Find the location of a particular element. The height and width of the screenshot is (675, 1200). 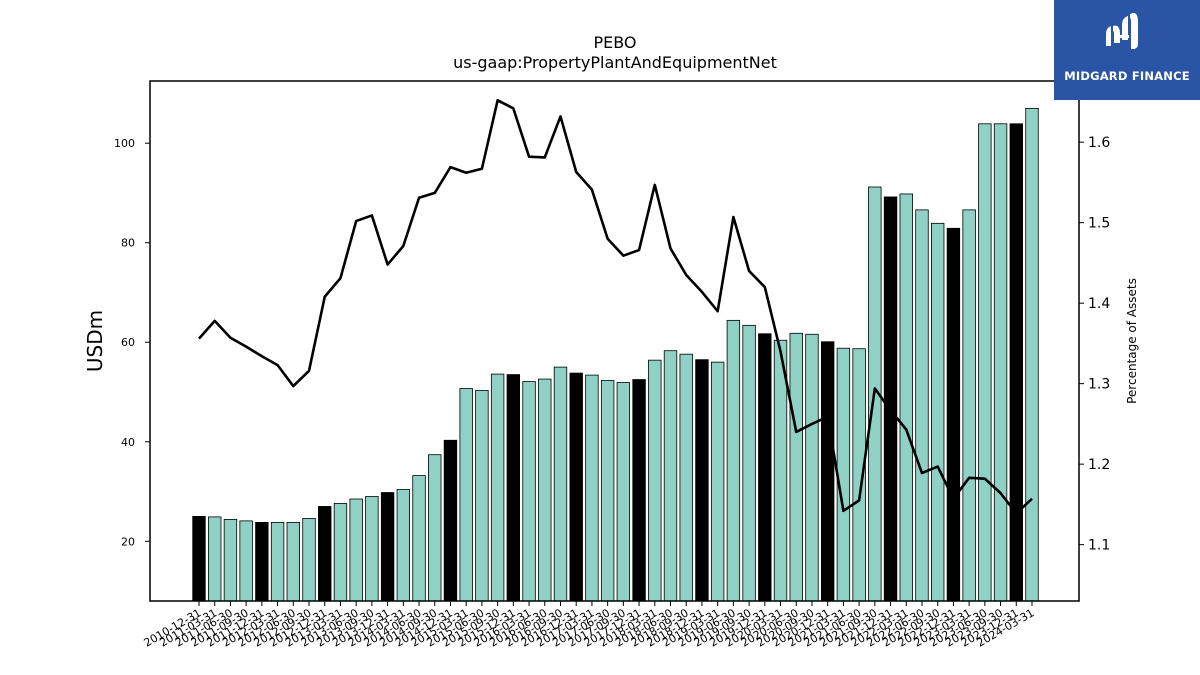

y2-tick-label: 1.1 is located at coordinates (1099, 546).